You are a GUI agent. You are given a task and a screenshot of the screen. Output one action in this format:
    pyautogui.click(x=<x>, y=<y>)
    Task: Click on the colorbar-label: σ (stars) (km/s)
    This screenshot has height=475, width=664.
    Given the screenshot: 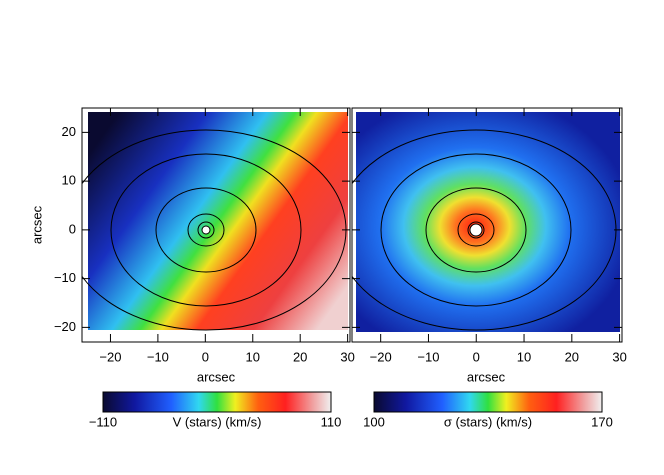 What is the action you would take?
    pyautogui.click(x=488, y=421)
    